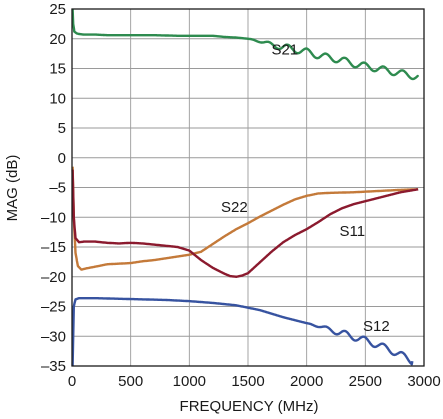  What do you see at coordinates (353, 231) in the screenshot?
I see `series-label-s11: S11` at bounding box center [353, 231].